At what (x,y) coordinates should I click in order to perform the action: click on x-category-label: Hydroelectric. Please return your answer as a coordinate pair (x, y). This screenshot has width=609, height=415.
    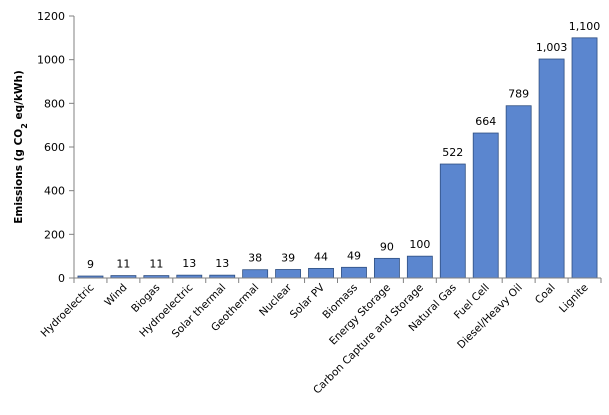
    Looking at the image, I should click on (68, 310).